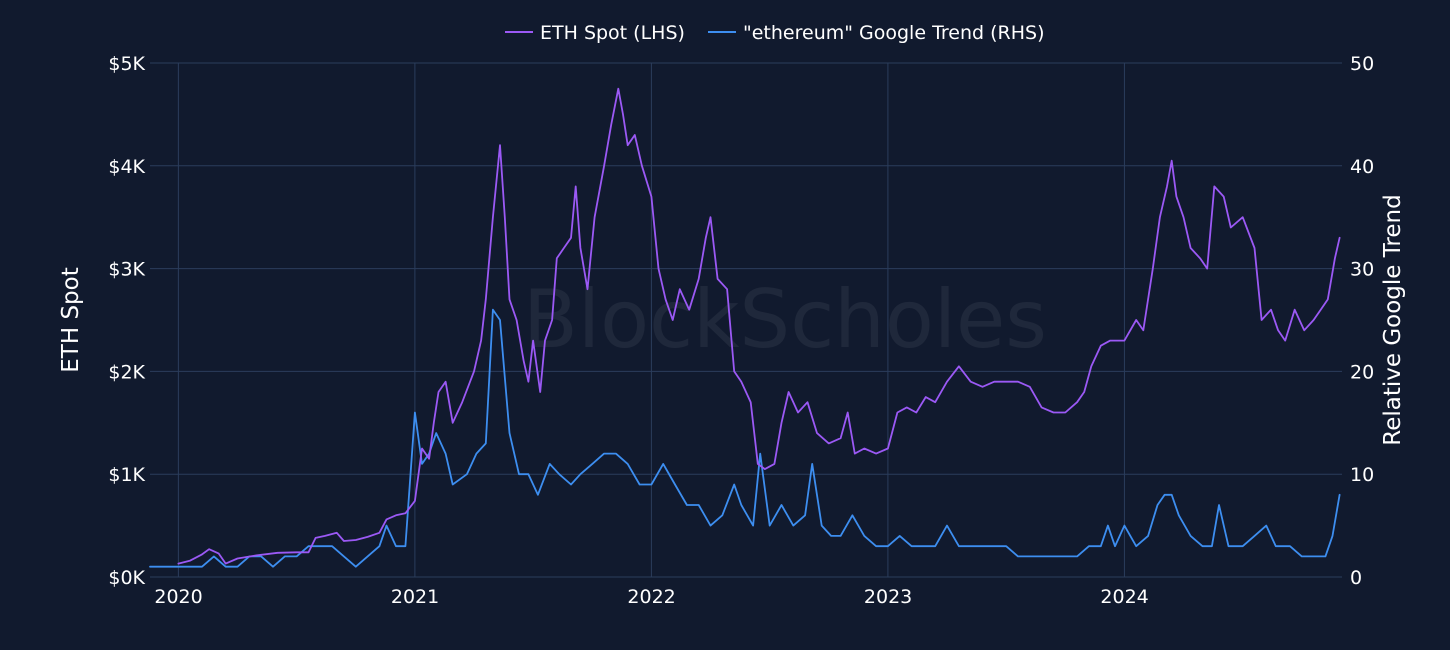 Image resolution: width=1450 pixels, height=650 pixels. Describe the element at coordinates (126, 475) in the screenshot. I see `y-left-tick-label: $1K` at that location.